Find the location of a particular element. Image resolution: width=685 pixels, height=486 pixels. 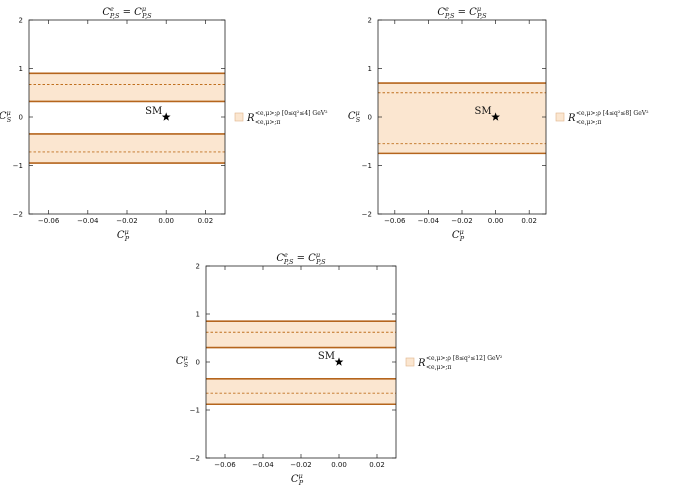

legend: R <e,μ>;ρ [8≤q²≤12] GeV² <e,μ>;π is located at coordinates (454, 363).